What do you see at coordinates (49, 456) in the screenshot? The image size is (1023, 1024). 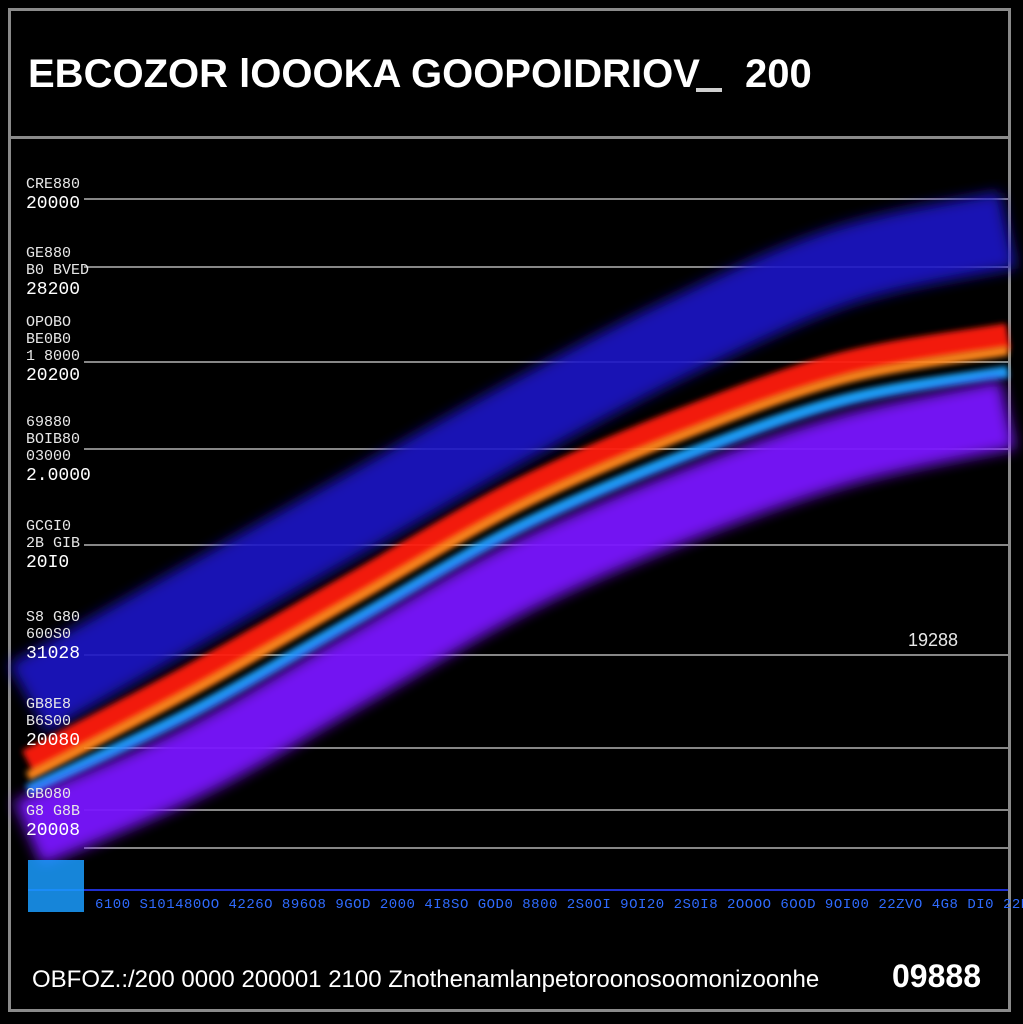 I see `y-axis-label-line: 03000` at bounding box center [49, 456].